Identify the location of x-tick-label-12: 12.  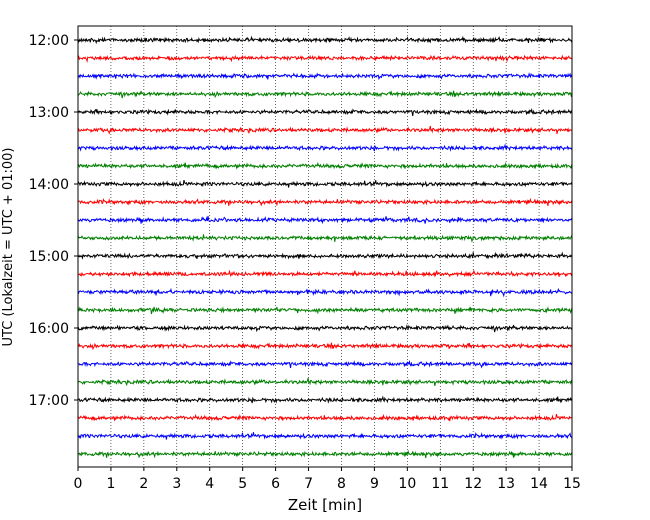
(473, 484).